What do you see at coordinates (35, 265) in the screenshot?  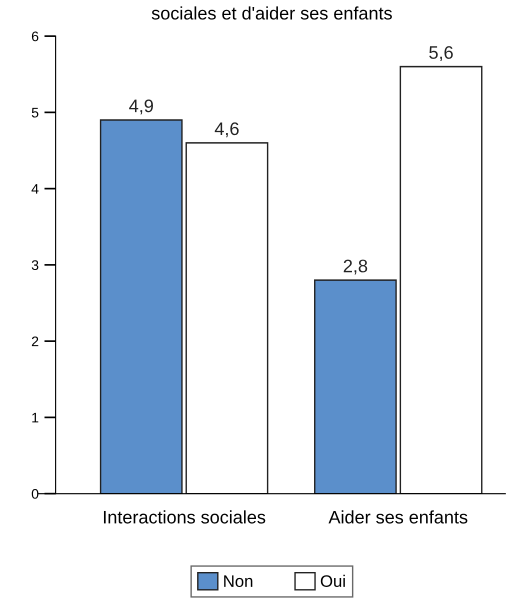 I see `y-tick-label: 3` at bounding box center [35, 265].